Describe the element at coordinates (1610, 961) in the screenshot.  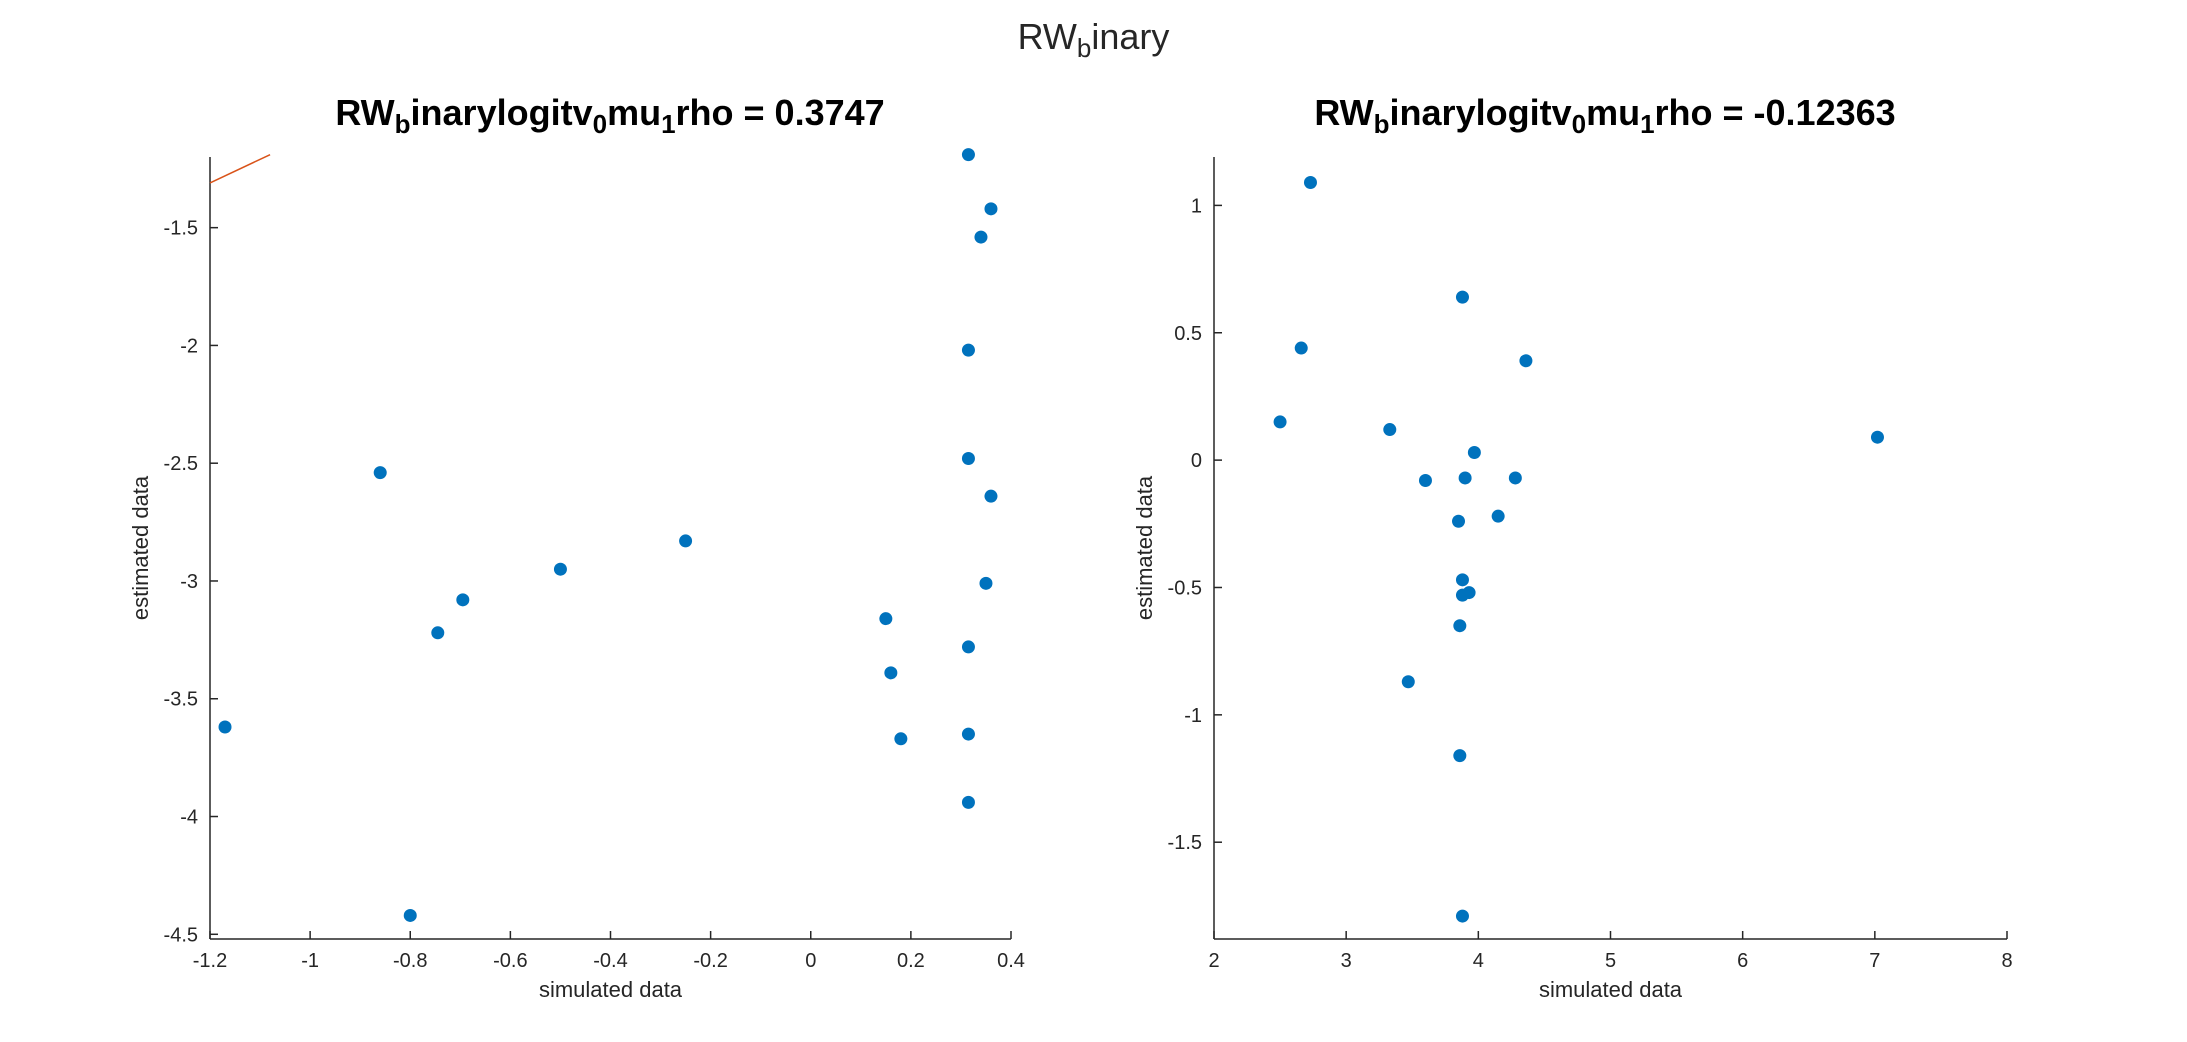
I see `x-tick-label: 5` at that location.